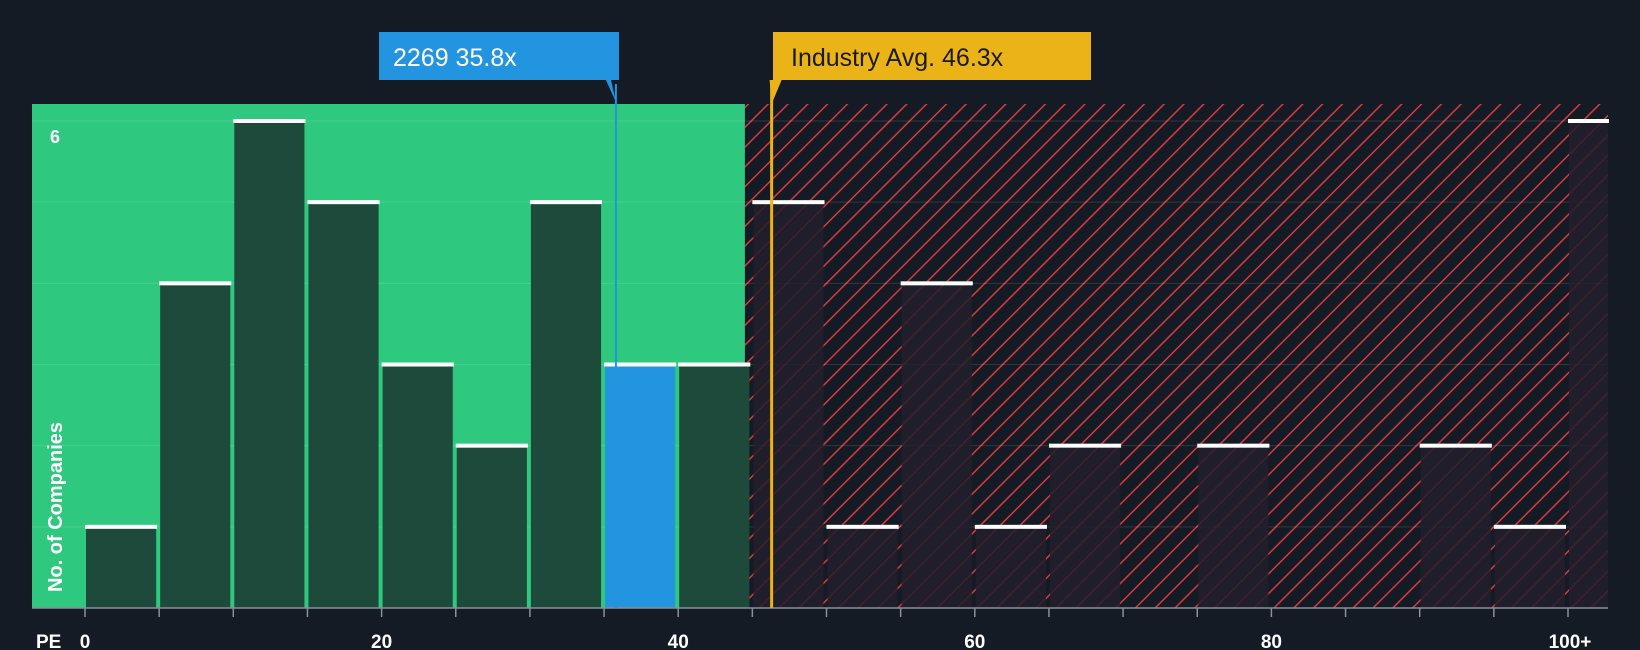 The image size is (1640, 650). Describe the element at coordinates (1570, 641) in the screenshot. I see `x-tick-label: 100+` at that location.